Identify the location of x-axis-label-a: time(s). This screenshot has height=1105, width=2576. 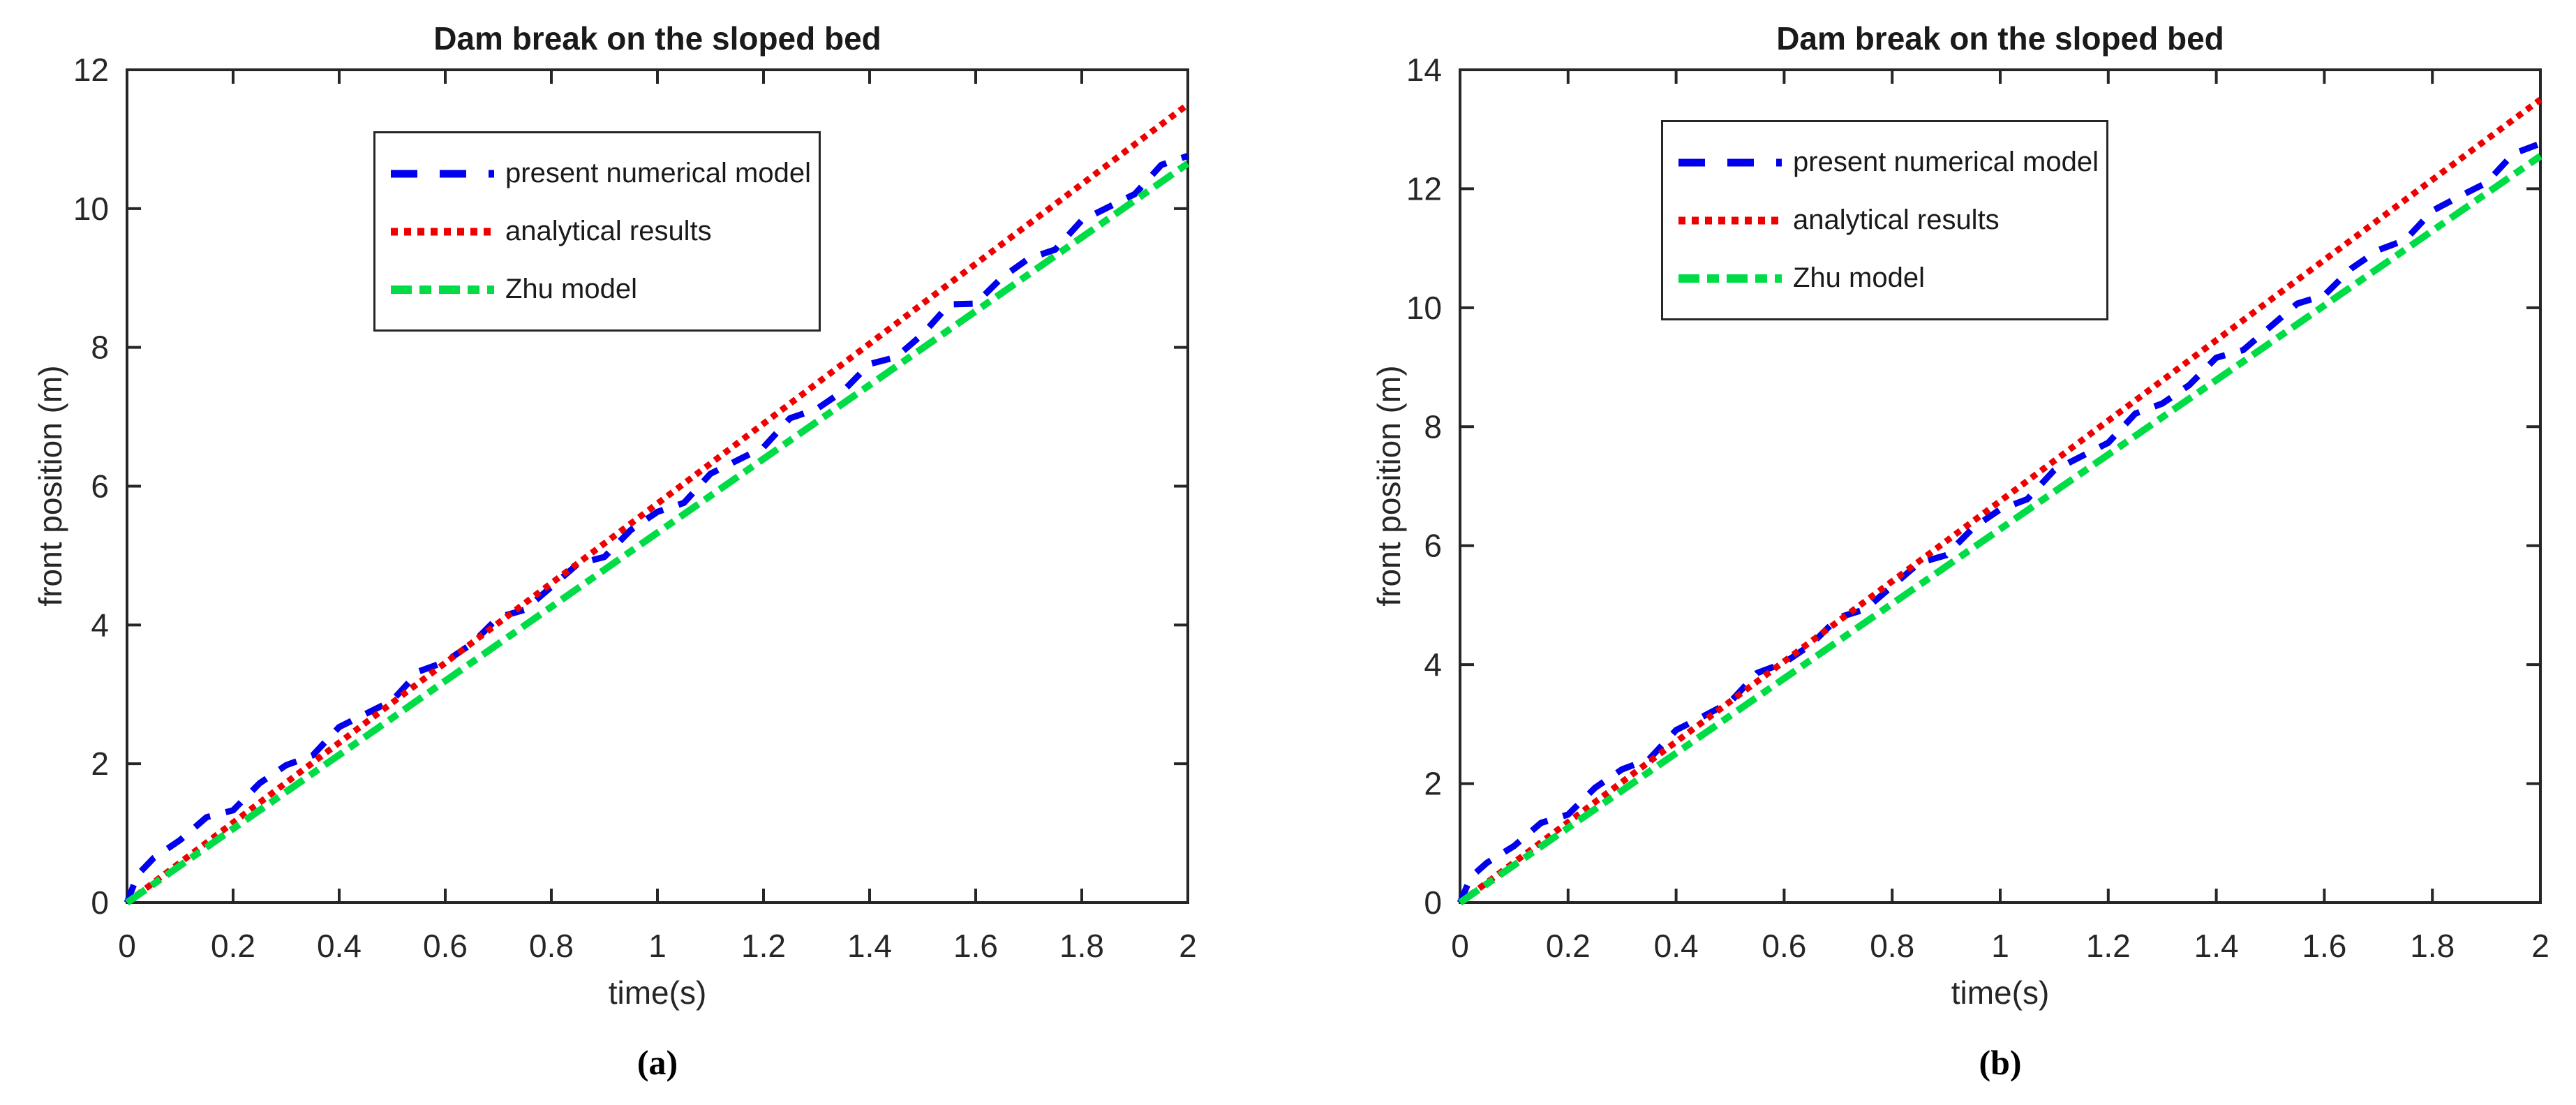
(657, 992).